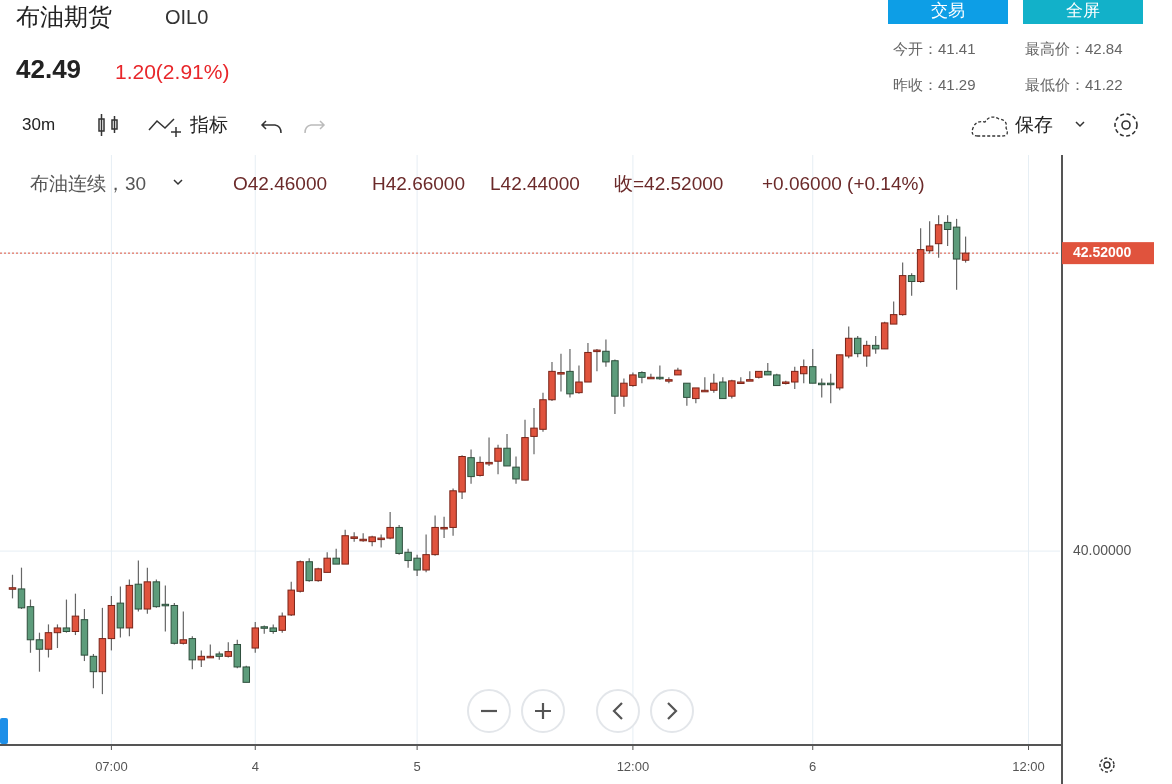 The width and height of the screenshot is (1172, 784). I want to click on text: 最低价：41.22, so click(1074, 84).